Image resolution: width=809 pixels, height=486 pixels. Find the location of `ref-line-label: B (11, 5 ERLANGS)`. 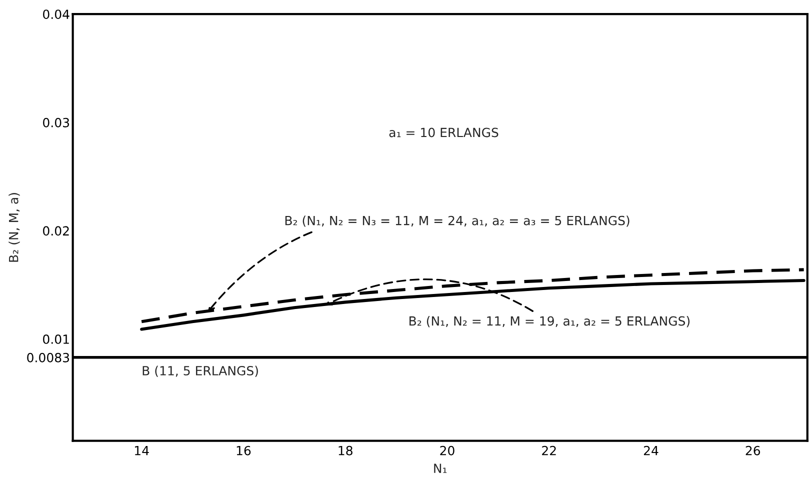

ref-line-label: B (11, 5 ERLANGS) is located at coordinates (200, 371).